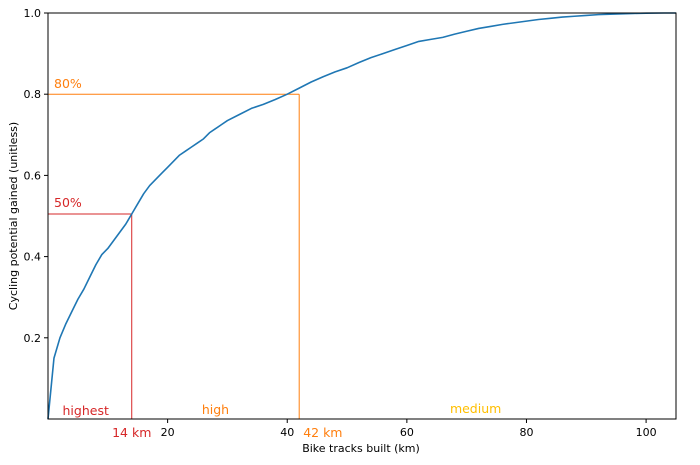 The width and height of the screenshot is (700, 465). What do you see at coordinates (33, 257) in the screenshot?
I see `y-tick-label-0.4: 0.4` at bounding box center [33, 257].